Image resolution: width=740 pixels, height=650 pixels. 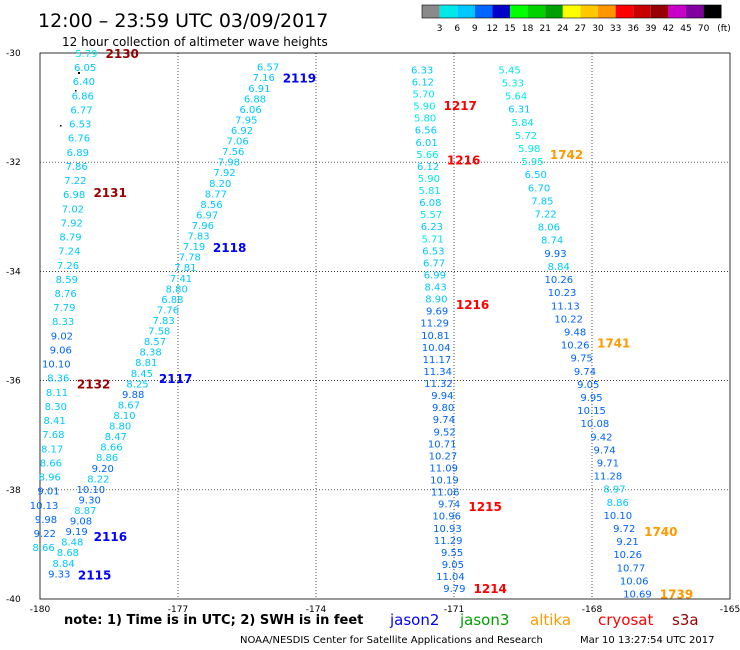 What do you see at coordinates (519, 110) in the screenshot?
I see `wave-height-label: 6.31` at bounding box center [519, 110].